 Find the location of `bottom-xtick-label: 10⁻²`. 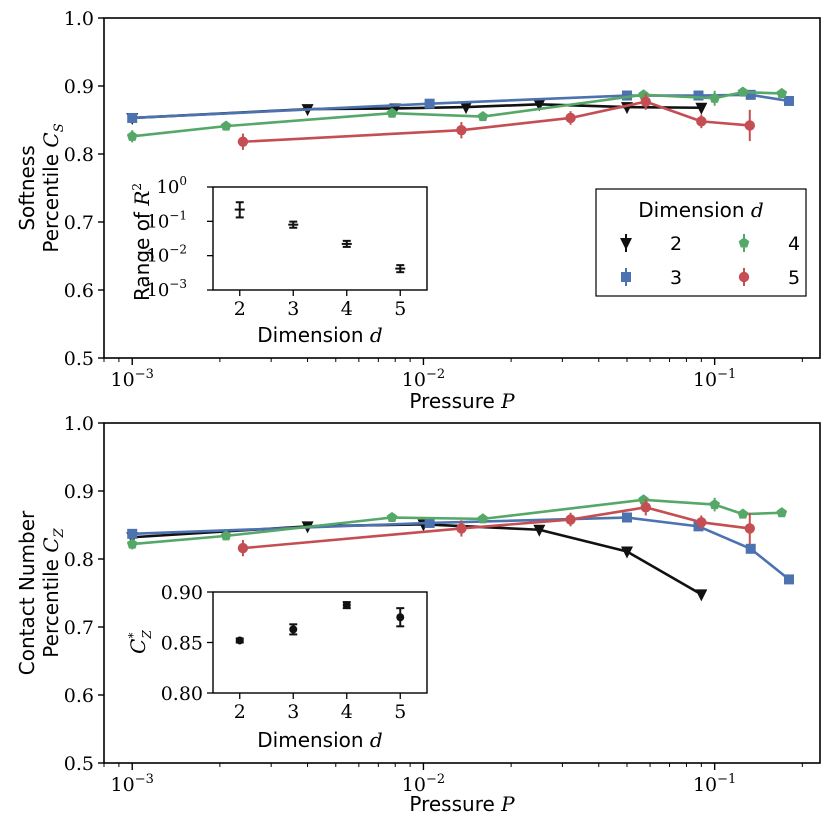

bottom-xtick-label: 10⁻² is located at coordinates (423, 784).